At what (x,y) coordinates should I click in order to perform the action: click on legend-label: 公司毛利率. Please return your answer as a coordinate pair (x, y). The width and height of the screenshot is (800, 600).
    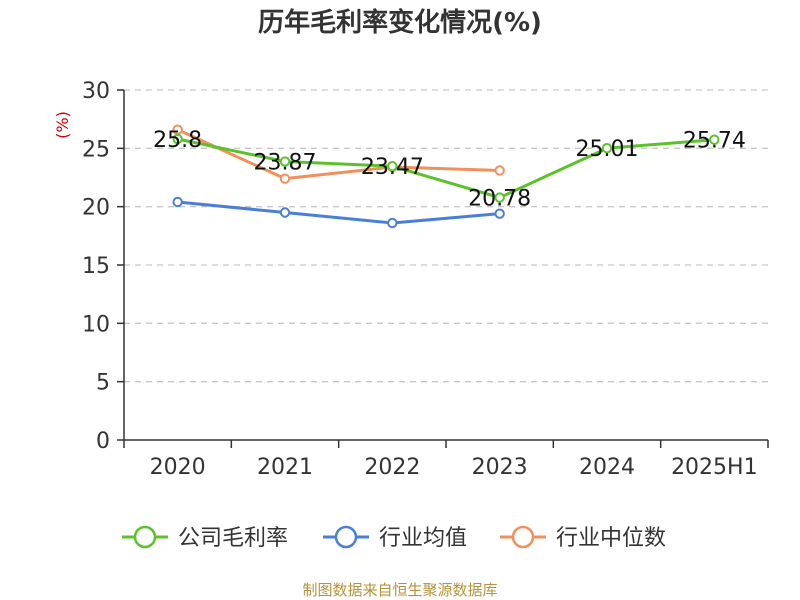
    Looking at the image, I should click on (233, 538).